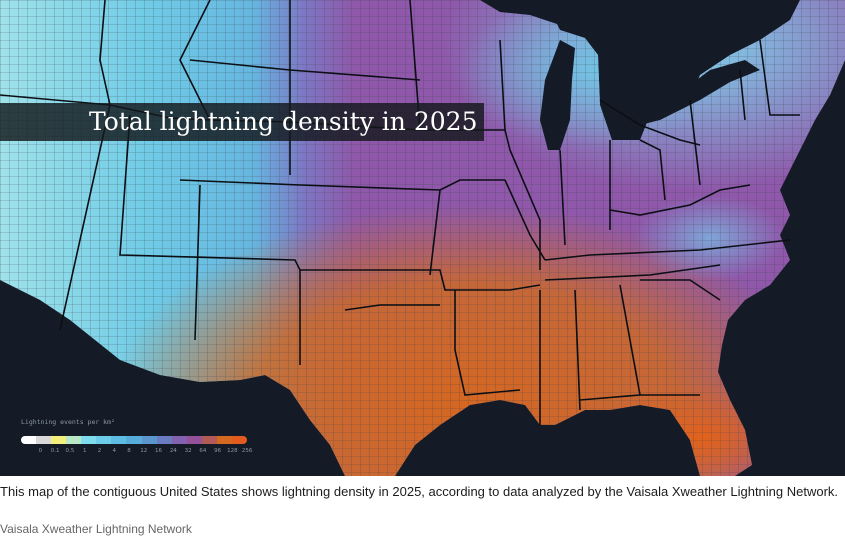 This screenshot has width=845, height=540. What do you see at coordinates (68, 422) in the screenshot?
I see `legend-title: Lightning events per km²` at bounding box center [68, 422].